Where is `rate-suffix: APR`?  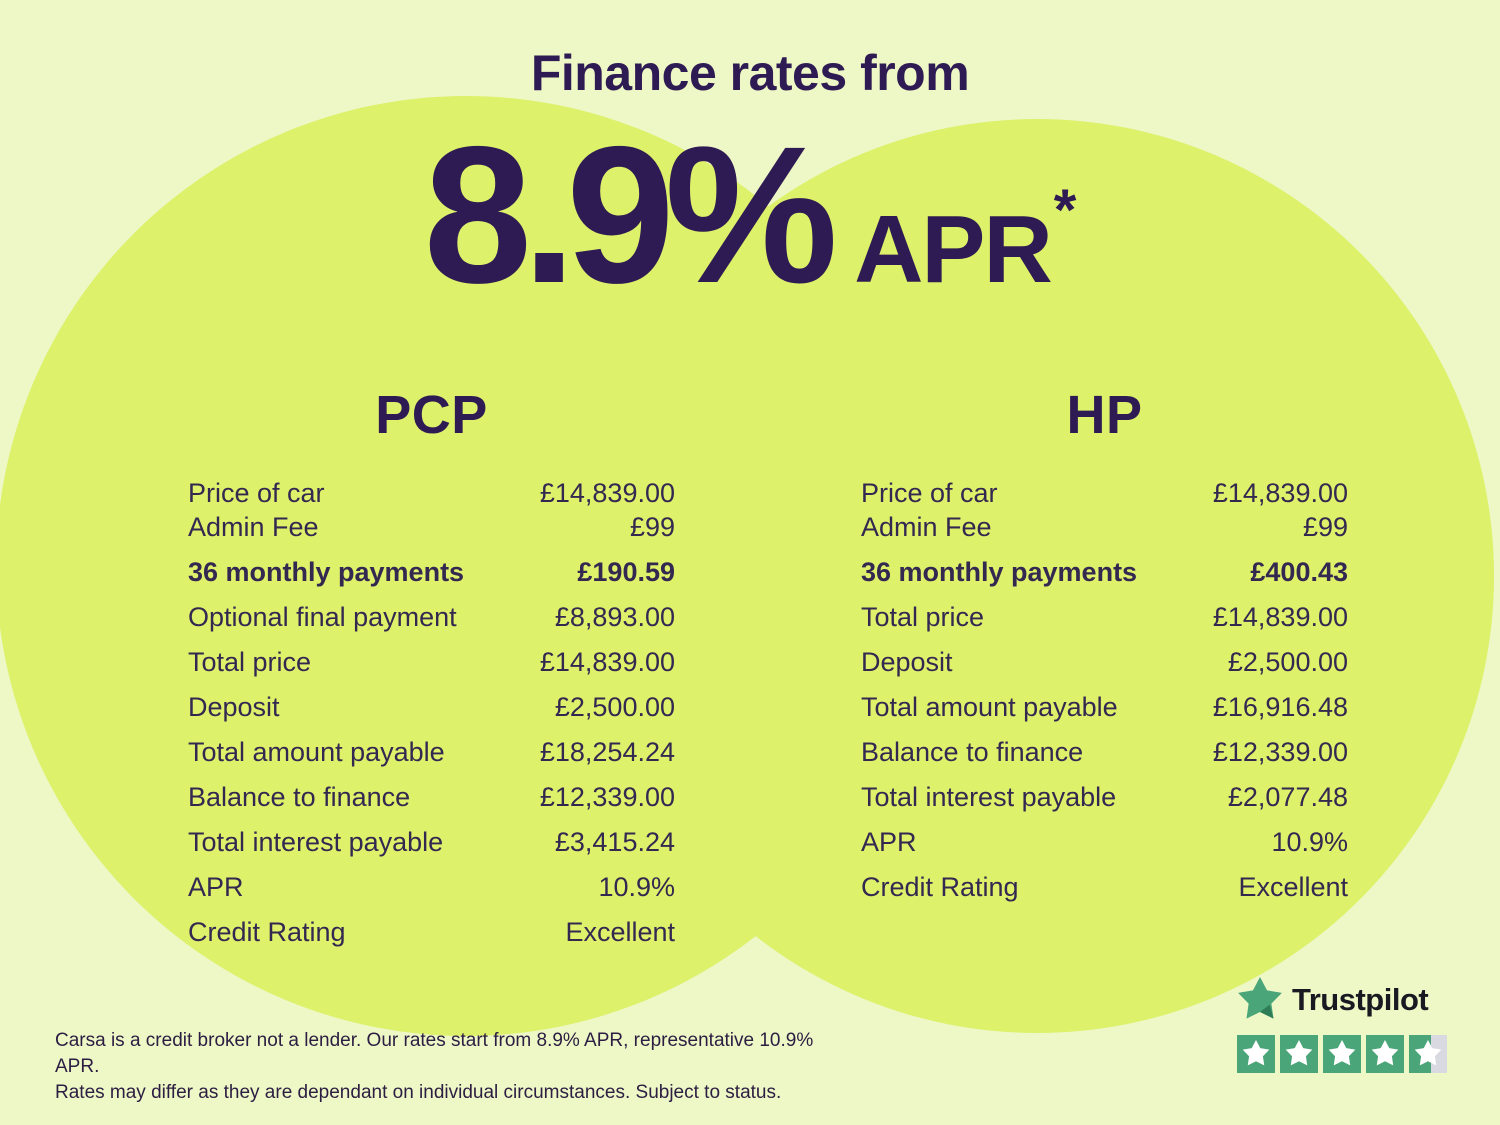
rate-suffix: APR is located at coordinates (953, 249).